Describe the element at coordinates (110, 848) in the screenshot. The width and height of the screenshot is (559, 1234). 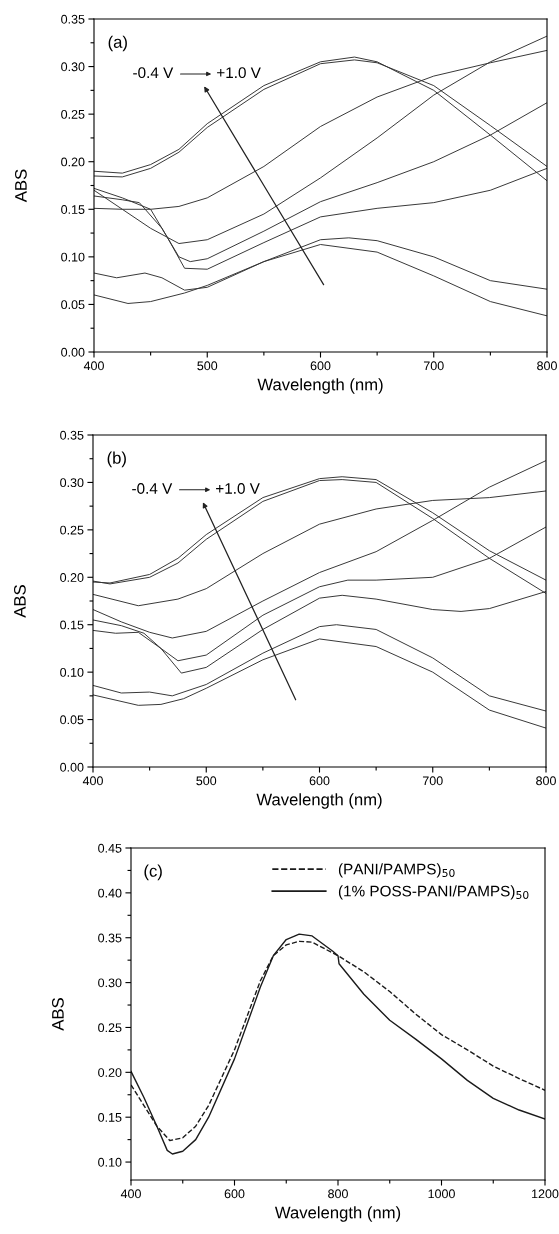
I see `y-tick-label: 0.45` at that location.